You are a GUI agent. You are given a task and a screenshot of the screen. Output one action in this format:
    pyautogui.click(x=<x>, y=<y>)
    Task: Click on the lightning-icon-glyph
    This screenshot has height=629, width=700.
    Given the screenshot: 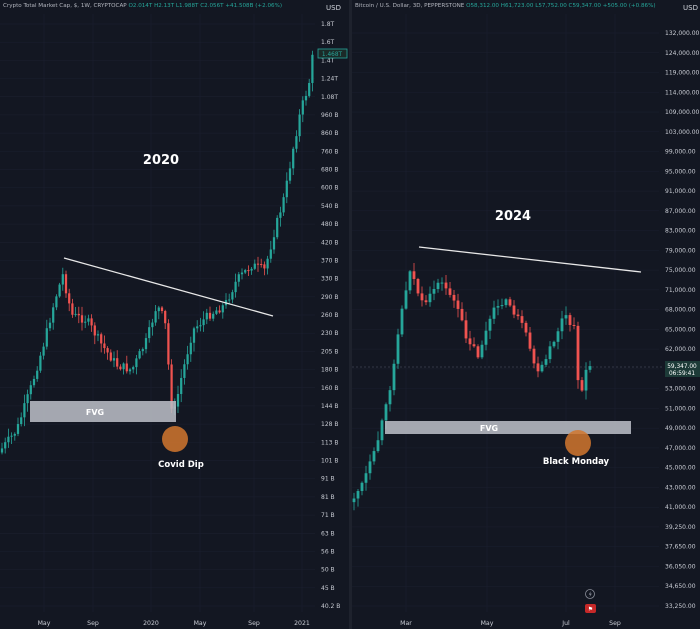 What is the action you would take?
    pyautogui.click(x=590, y=594)
    